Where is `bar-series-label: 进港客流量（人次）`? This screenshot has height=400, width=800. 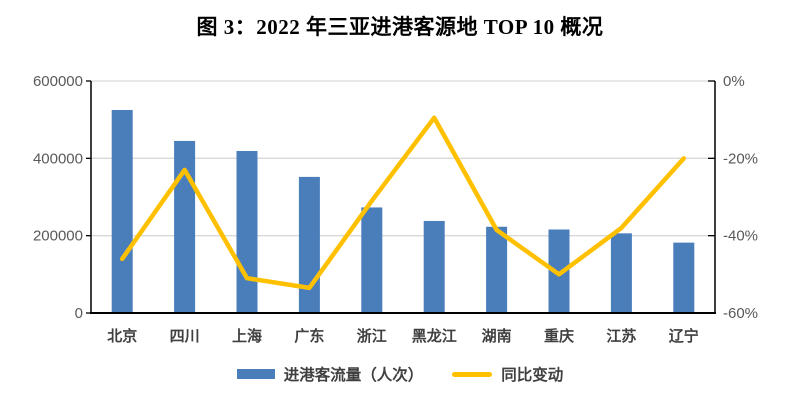
bar-series-label: 进港客流量（人次） is located at coordinates (353, 375).